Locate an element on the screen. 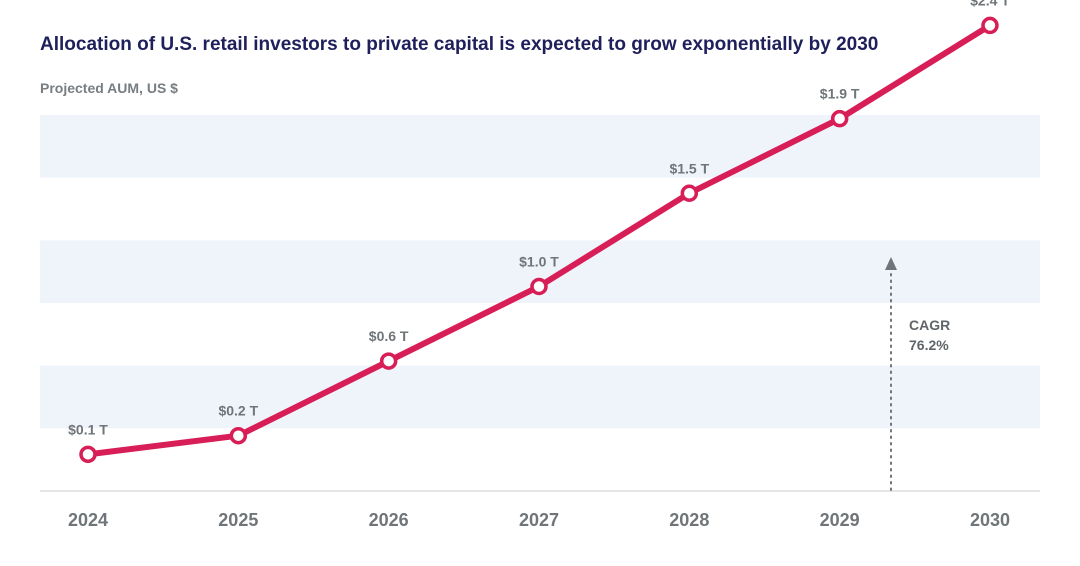 This screenshot has width=1080, height=566. x-tick-label: 2030 is located at coordinates (990, 520).